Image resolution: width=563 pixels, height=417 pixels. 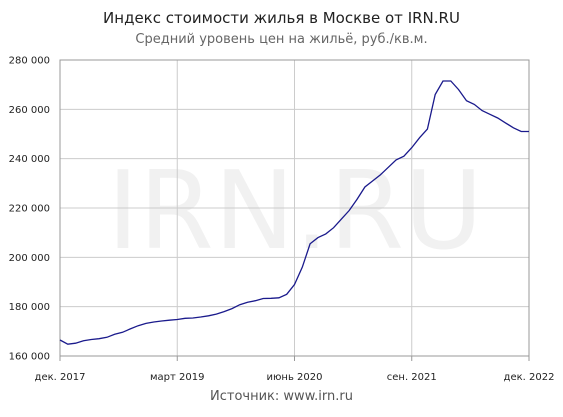 I want to click on y-tick-label: 260 000, so click(x=29, y=110).